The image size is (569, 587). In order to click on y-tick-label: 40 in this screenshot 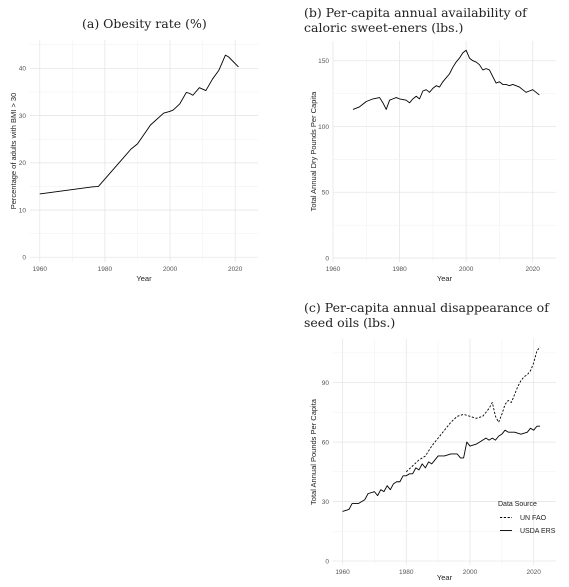, I will do `click(23, 69)`.